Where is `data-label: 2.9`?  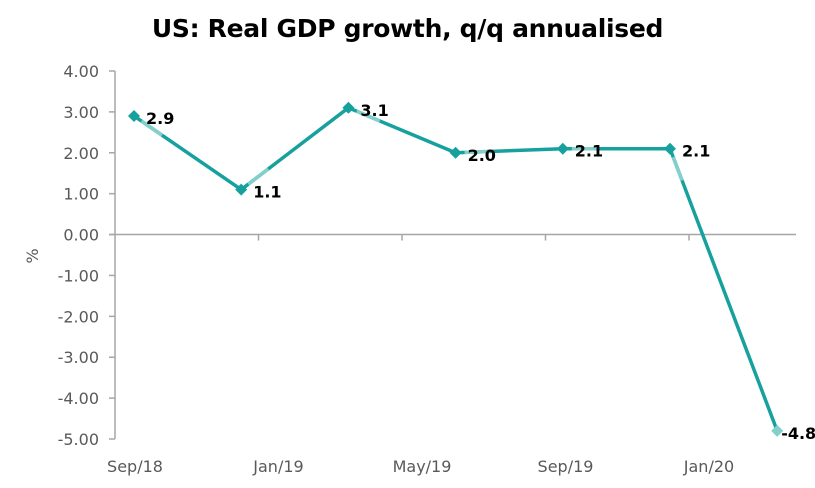 data-label: 2.9 is located at coordinates (160, 118).